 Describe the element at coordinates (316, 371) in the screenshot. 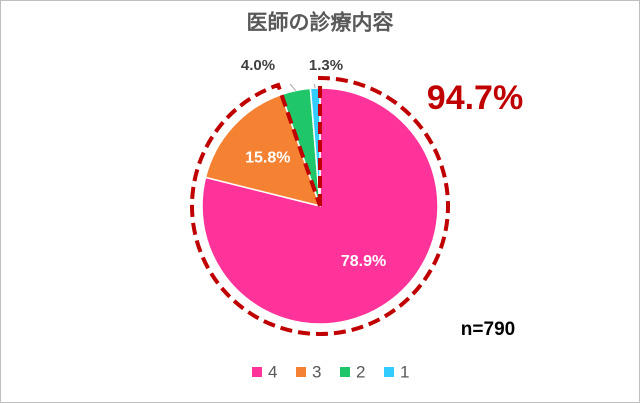

I see `legend-label: 3` at that location.